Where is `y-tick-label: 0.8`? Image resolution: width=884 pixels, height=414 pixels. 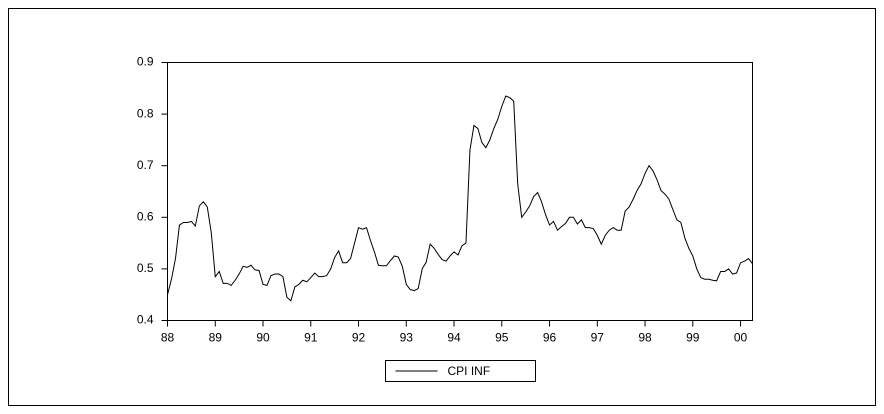
y-tick-label: 0.8 is located at coordinates (145, 113).